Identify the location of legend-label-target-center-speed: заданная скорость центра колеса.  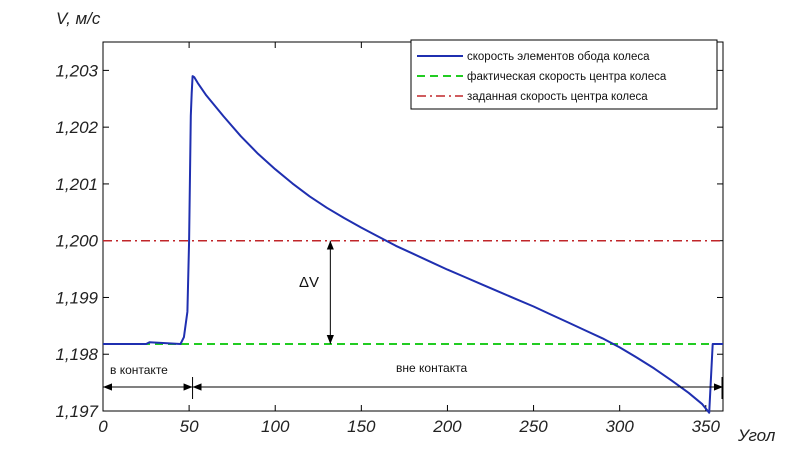
(557, 97).